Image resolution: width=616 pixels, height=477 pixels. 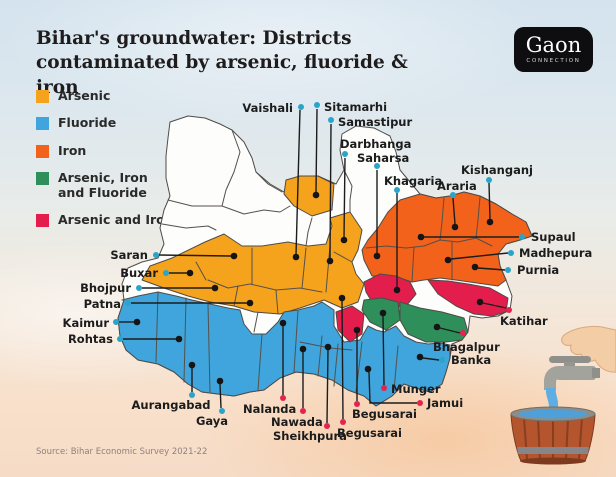 What do you see at coordinates (497, 194) in the screenshot?
I see `callout-kishanganj: Kishanganj` at bounding box center [497, 194].